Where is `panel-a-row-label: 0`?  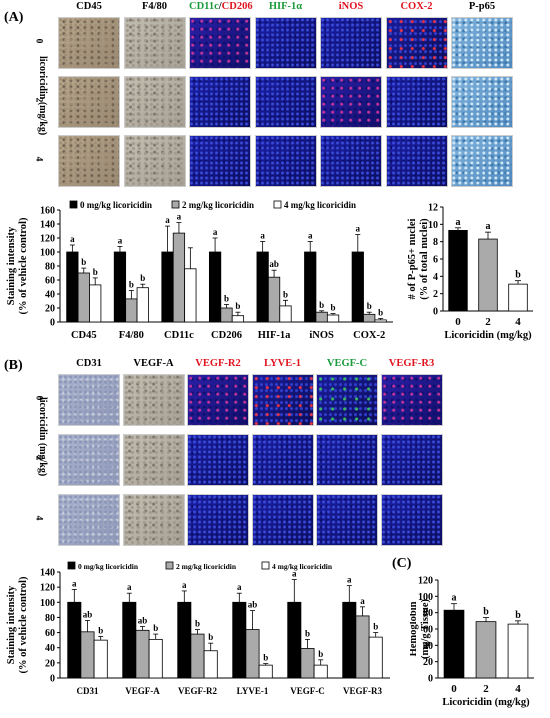
panel-a-row-label: 0 is located at coordinates (38, 41).